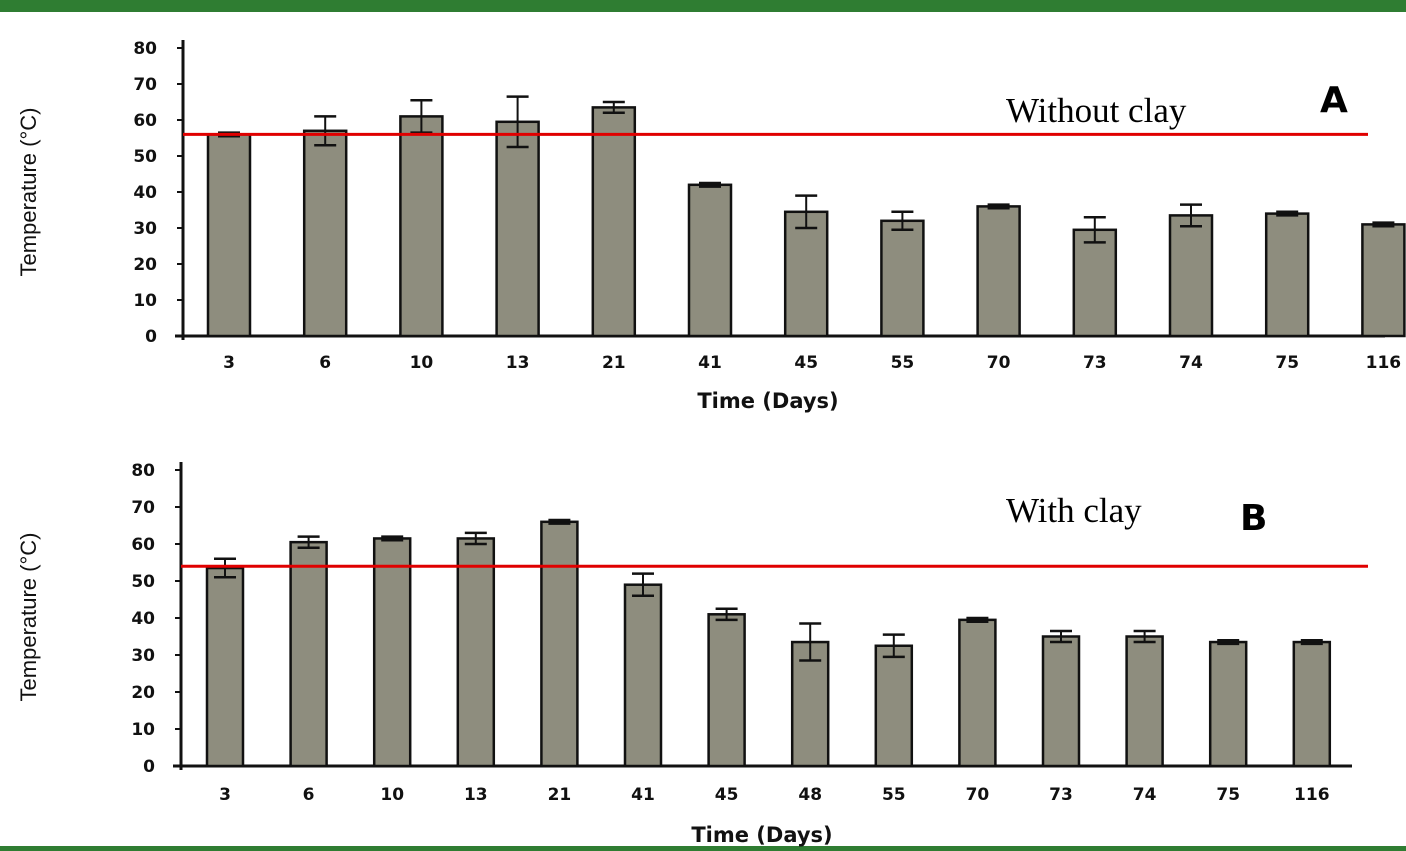  I want to click on panel-b-x-tick-label: 55, so click(894, 795).